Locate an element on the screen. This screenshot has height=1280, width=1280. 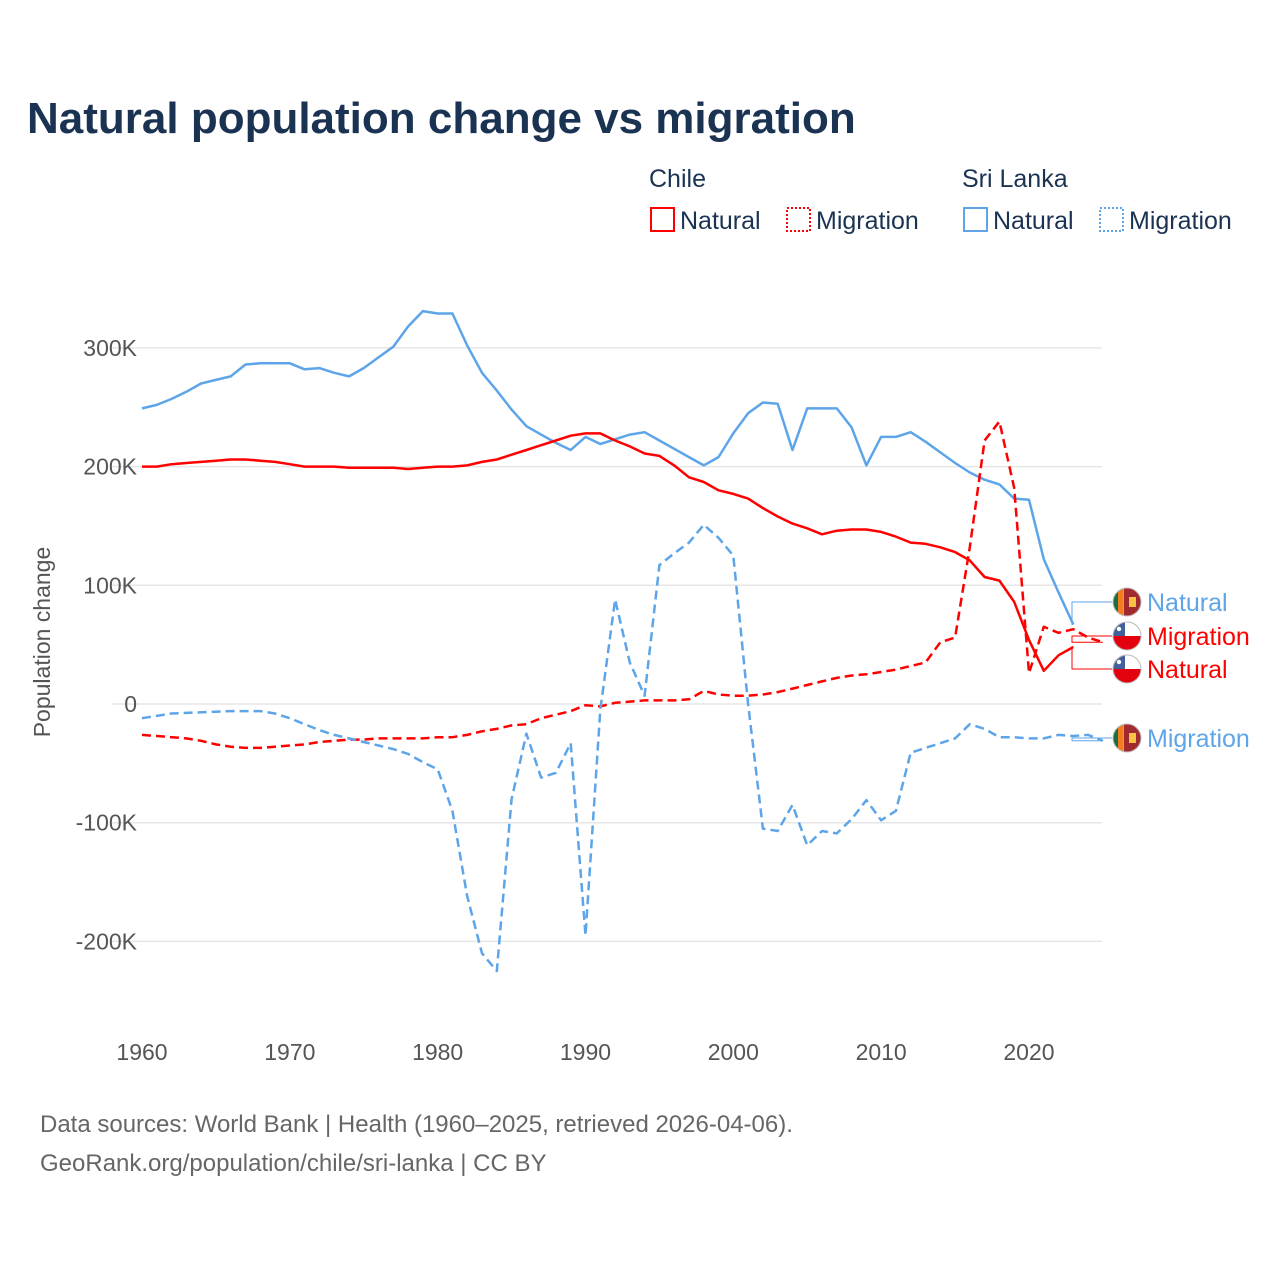
y-tick-label: 0 is located at coordinates (130, 704).